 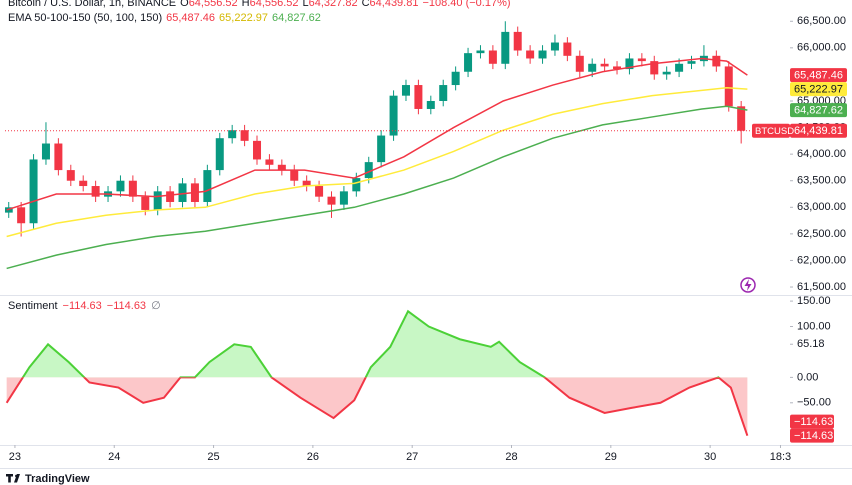 What do you see at coordinates (821, 181) in the screenshot?
I see `y-tick-label: 63,500.00` at bounding box center [821, 181].